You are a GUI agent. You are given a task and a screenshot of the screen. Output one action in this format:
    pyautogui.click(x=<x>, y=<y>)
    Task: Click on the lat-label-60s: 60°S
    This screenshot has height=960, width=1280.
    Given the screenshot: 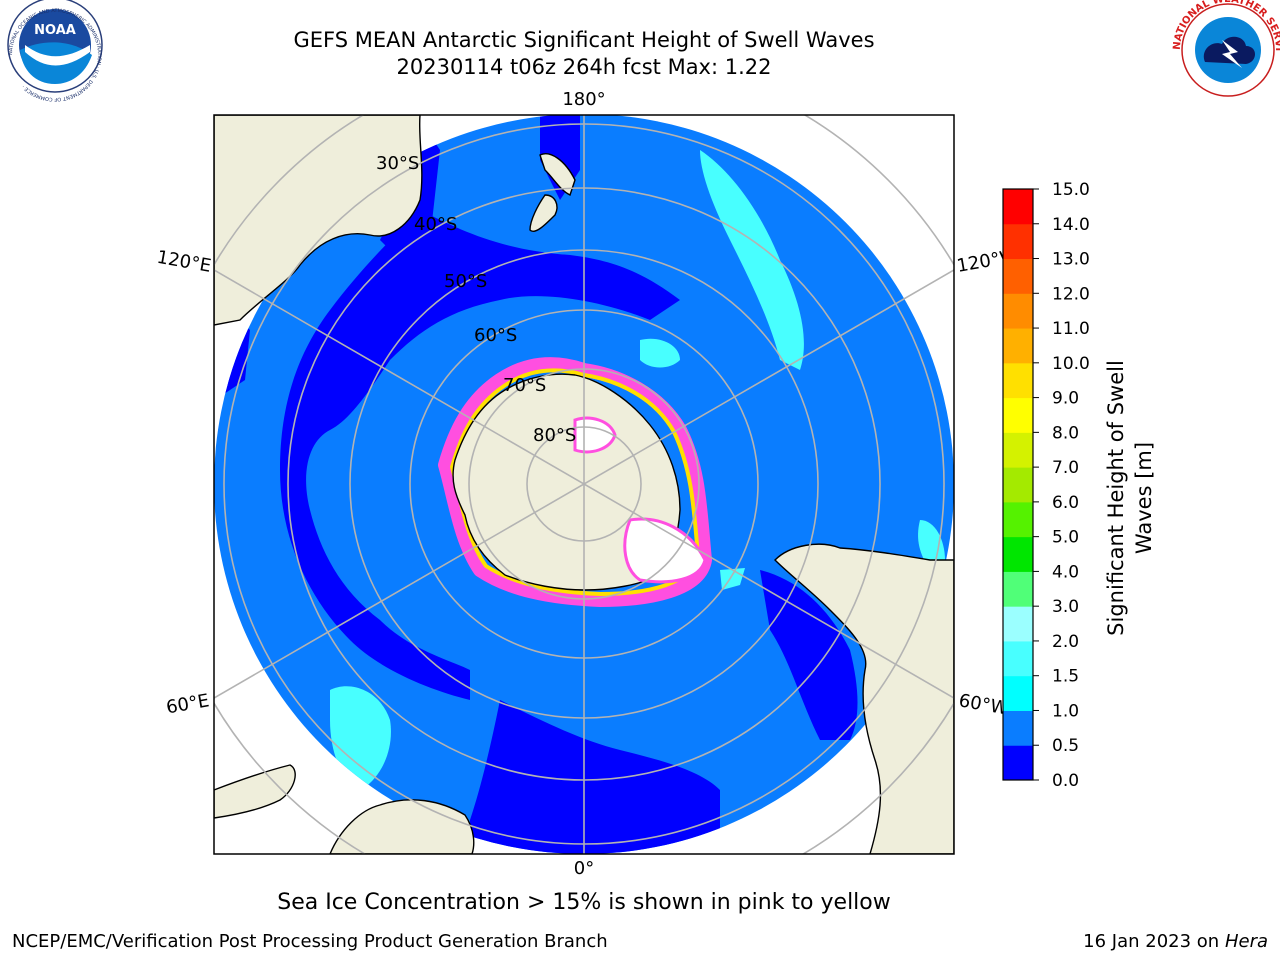 What is the action you would take?
    pyautogui.click(x=495, y=335)
    